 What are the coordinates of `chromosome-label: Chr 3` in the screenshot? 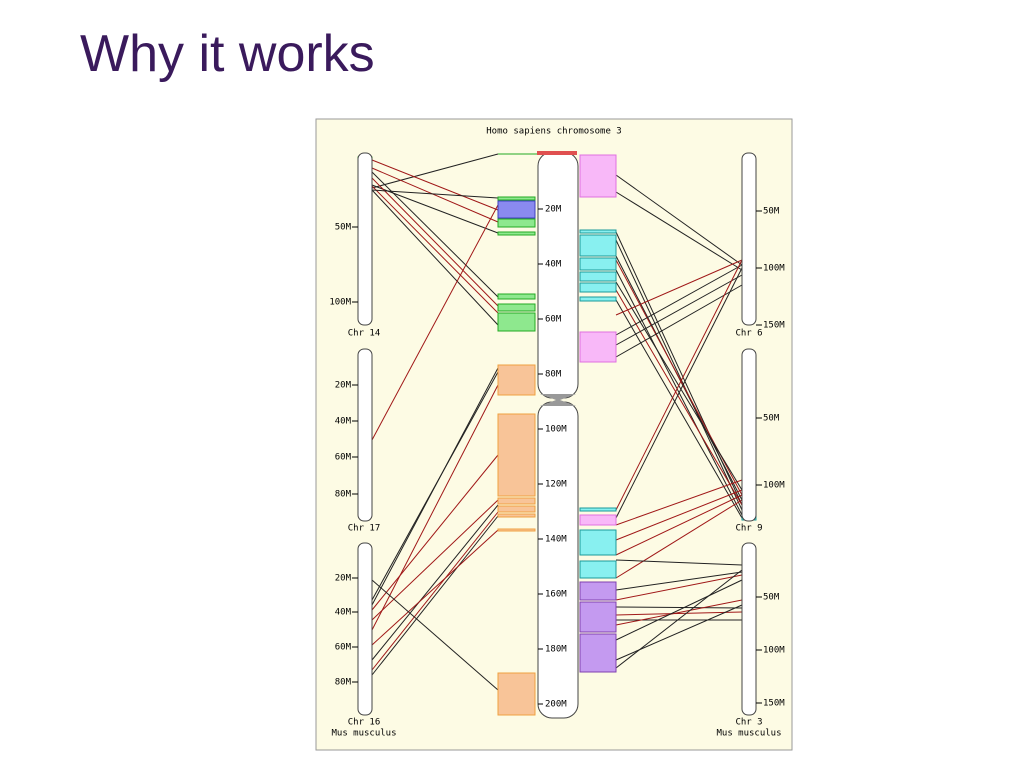 It's located at (748, 723).